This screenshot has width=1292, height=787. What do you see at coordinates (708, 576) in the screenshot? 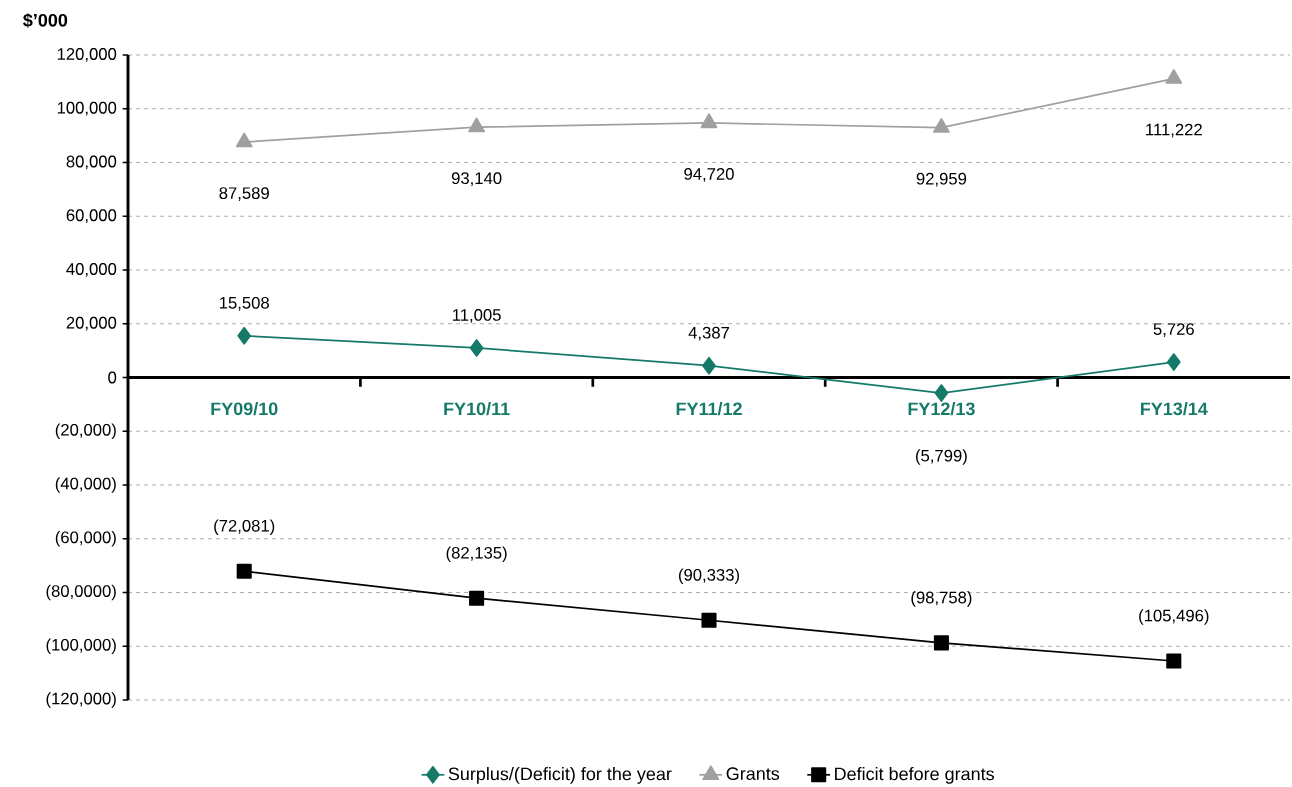
I see `data-label: (90,333)` at bounding box center [708, 576].